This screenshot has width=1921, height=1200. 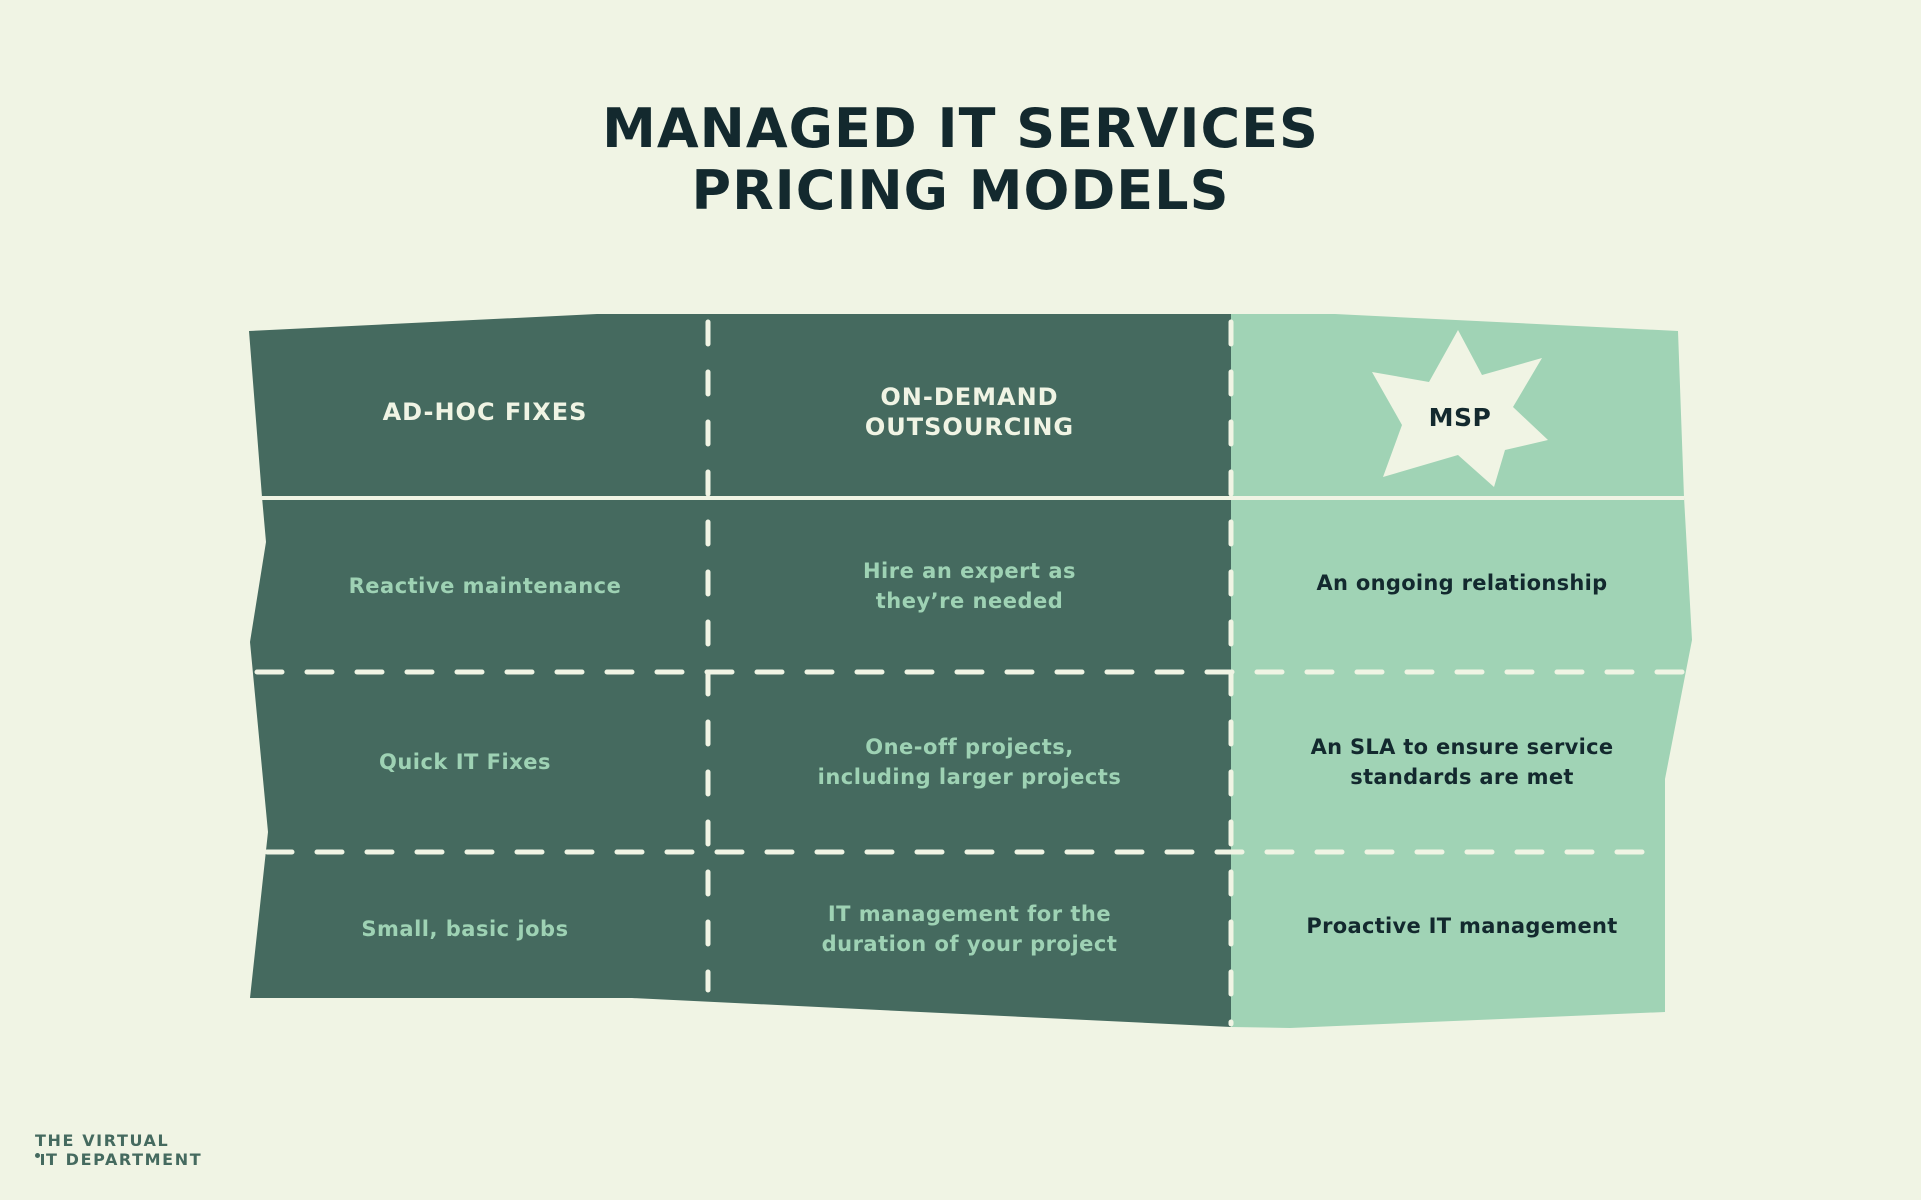 What do you see at coordinates (1462, 777) in the screenshot?
I see `cell-text-line2: standards are met` at bounding box center [1462, 777].